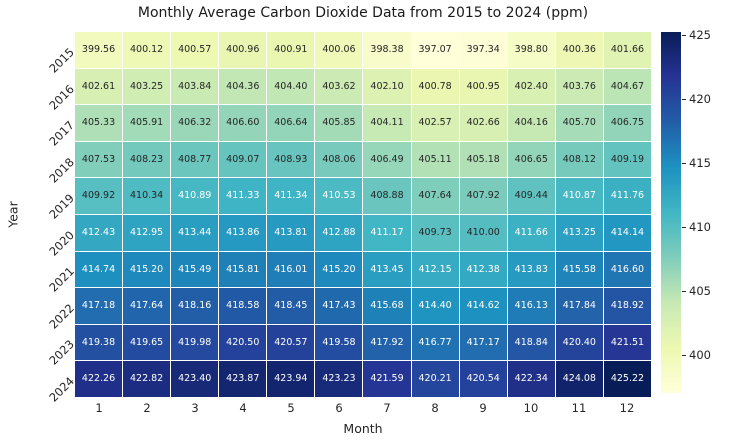 This screenshot has width=747, height=446. What do you see at coordinates (435, 86) in the screenshot?
I see `heatmap-cell: 400.78` at bounding box center [435, 86].